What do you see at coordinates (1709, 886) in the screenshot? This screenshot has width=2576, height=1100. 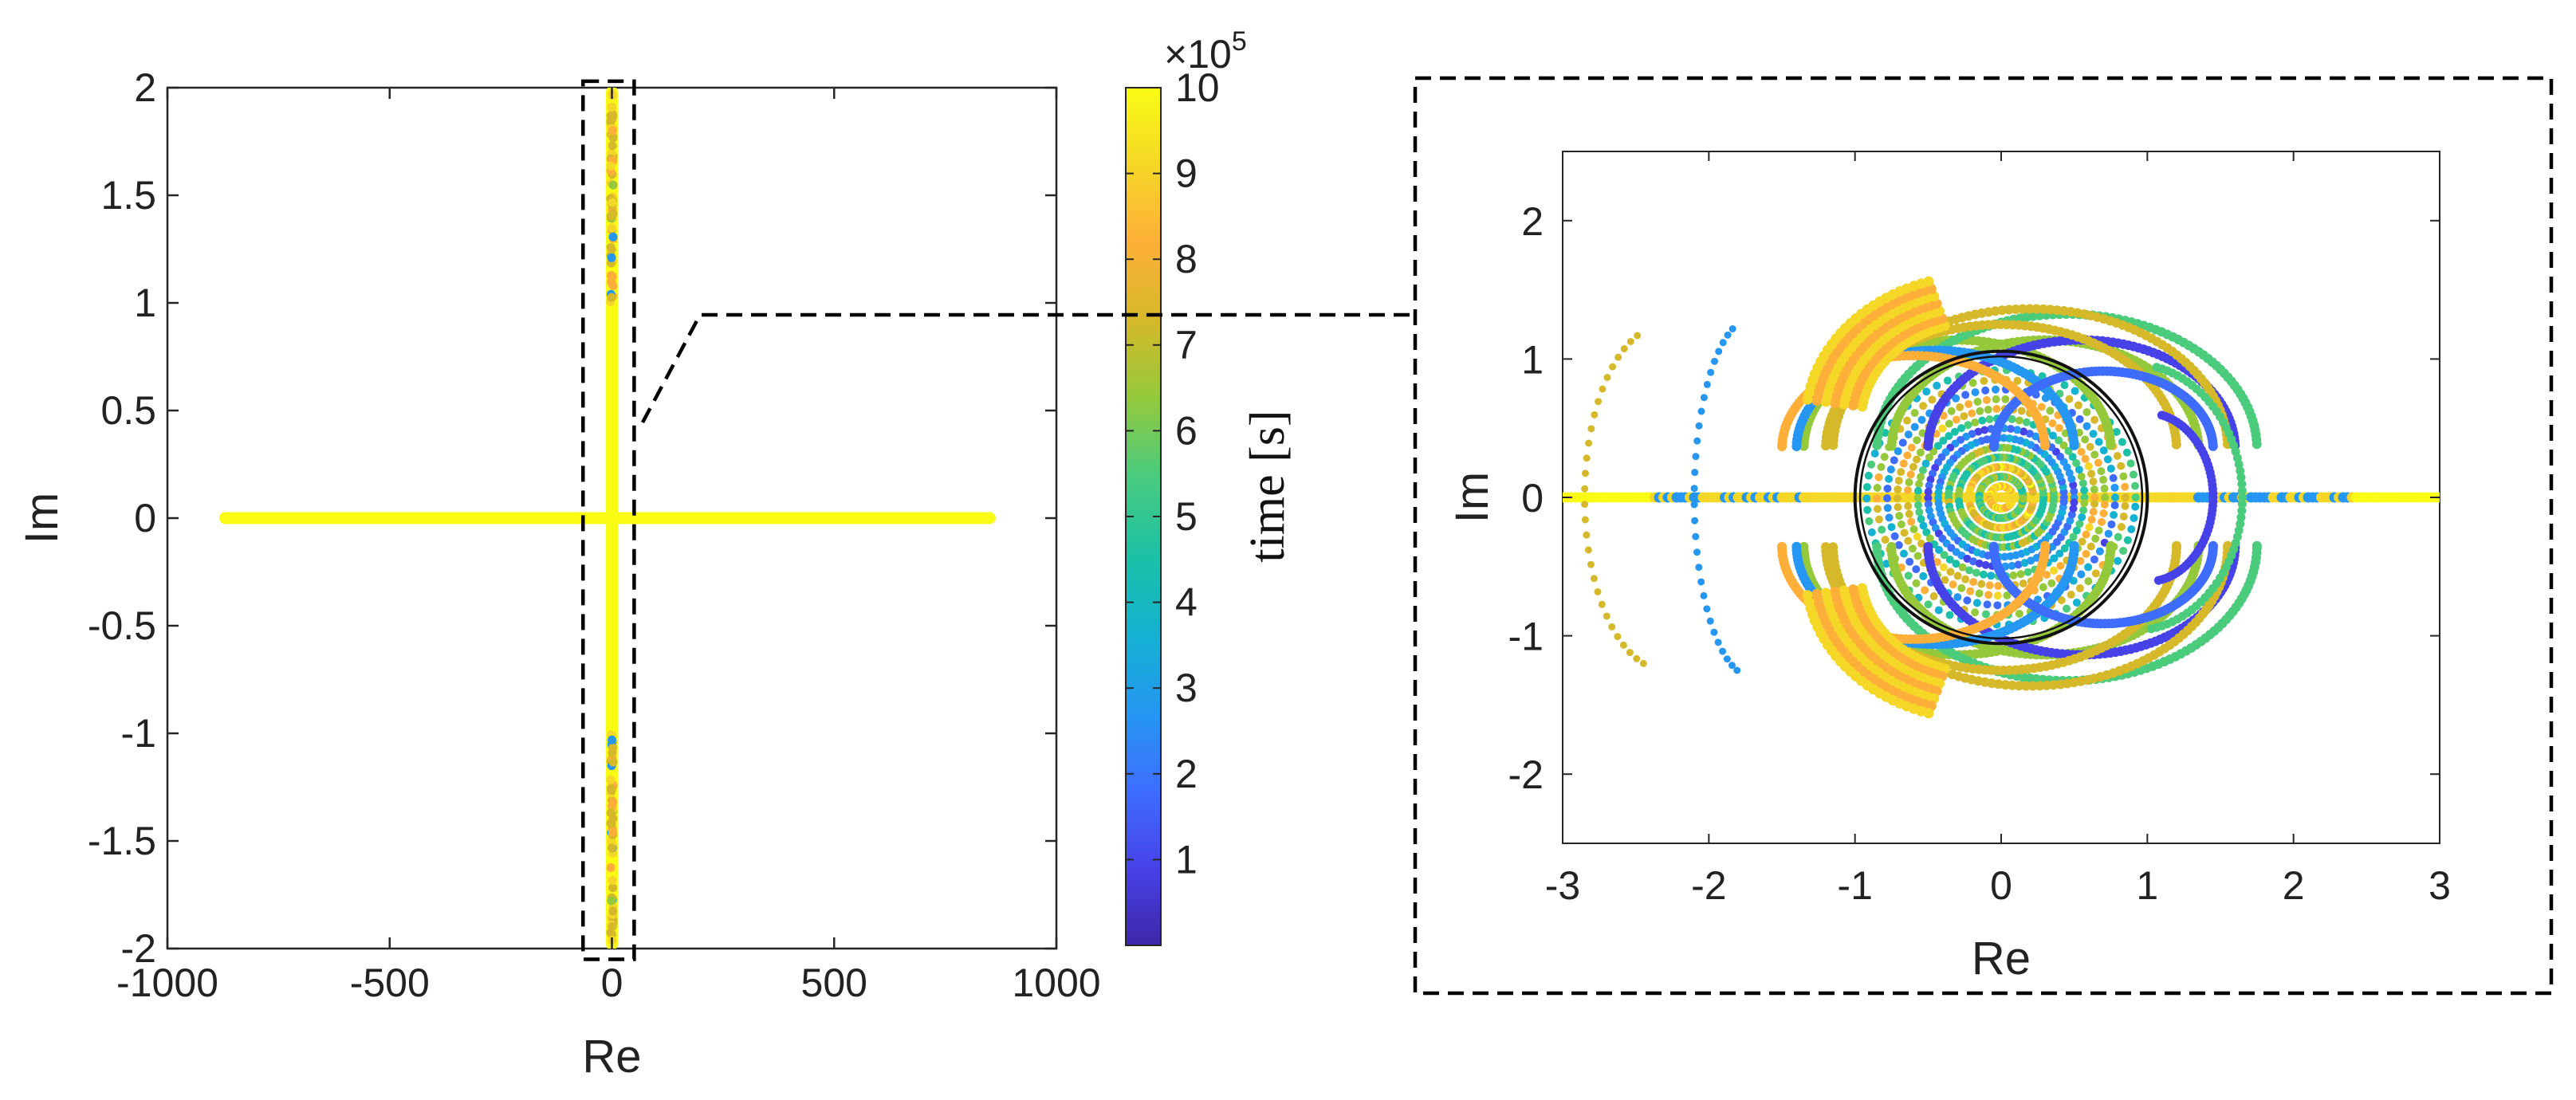 I see `x-tick-label: -2` at bounding box center [1709, 886].